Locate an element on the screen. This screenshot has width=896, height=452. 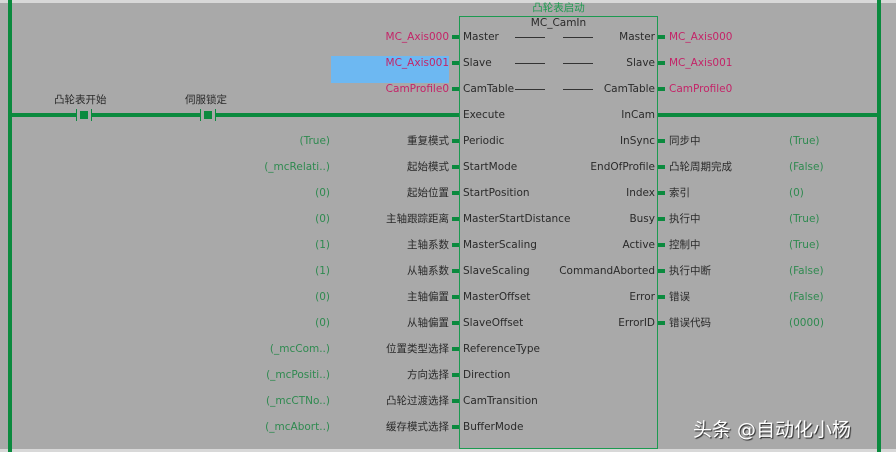
pin-name-in: StartMode is located at coordinates (490, 167).